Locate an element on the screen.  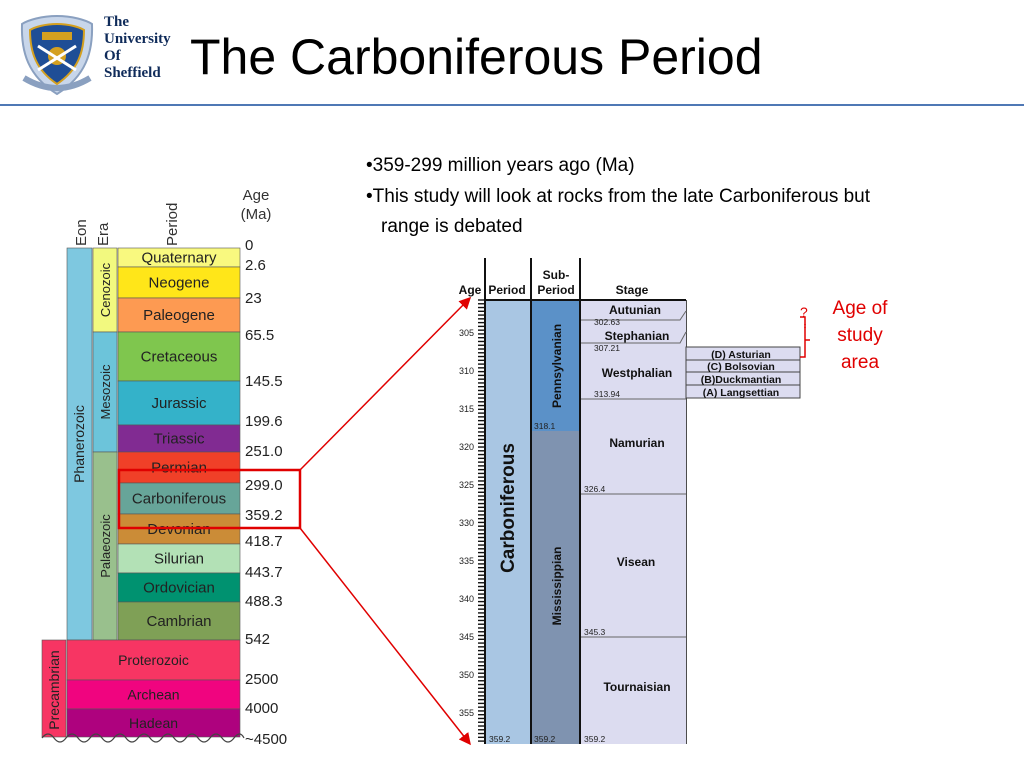
period-bar-cretaceous is located at coordinates (179, 356).